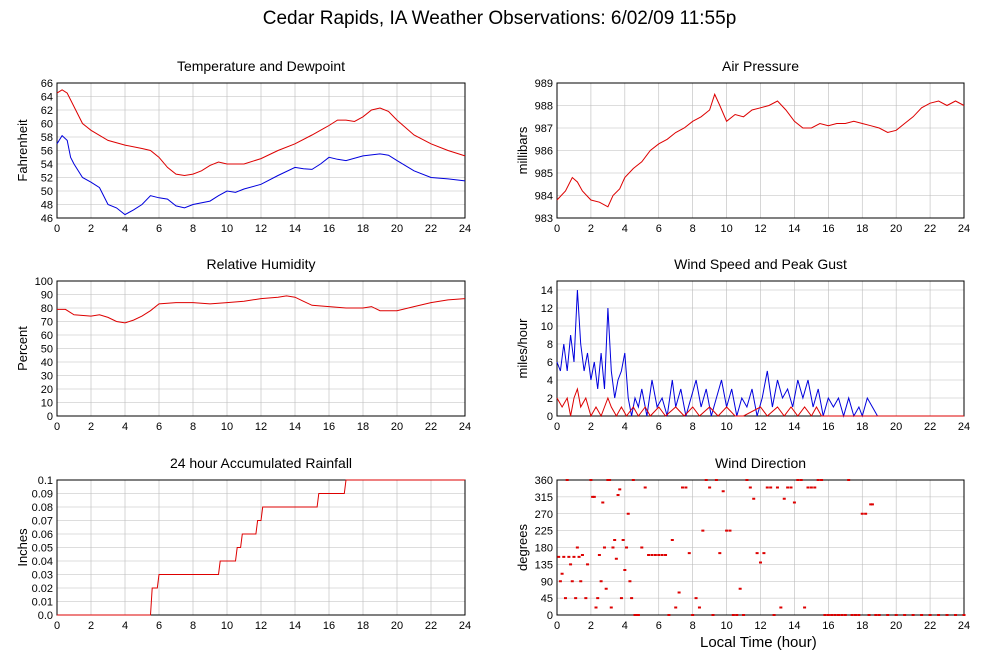  I want to click on y-tick-label: 14, so click(547, 291).